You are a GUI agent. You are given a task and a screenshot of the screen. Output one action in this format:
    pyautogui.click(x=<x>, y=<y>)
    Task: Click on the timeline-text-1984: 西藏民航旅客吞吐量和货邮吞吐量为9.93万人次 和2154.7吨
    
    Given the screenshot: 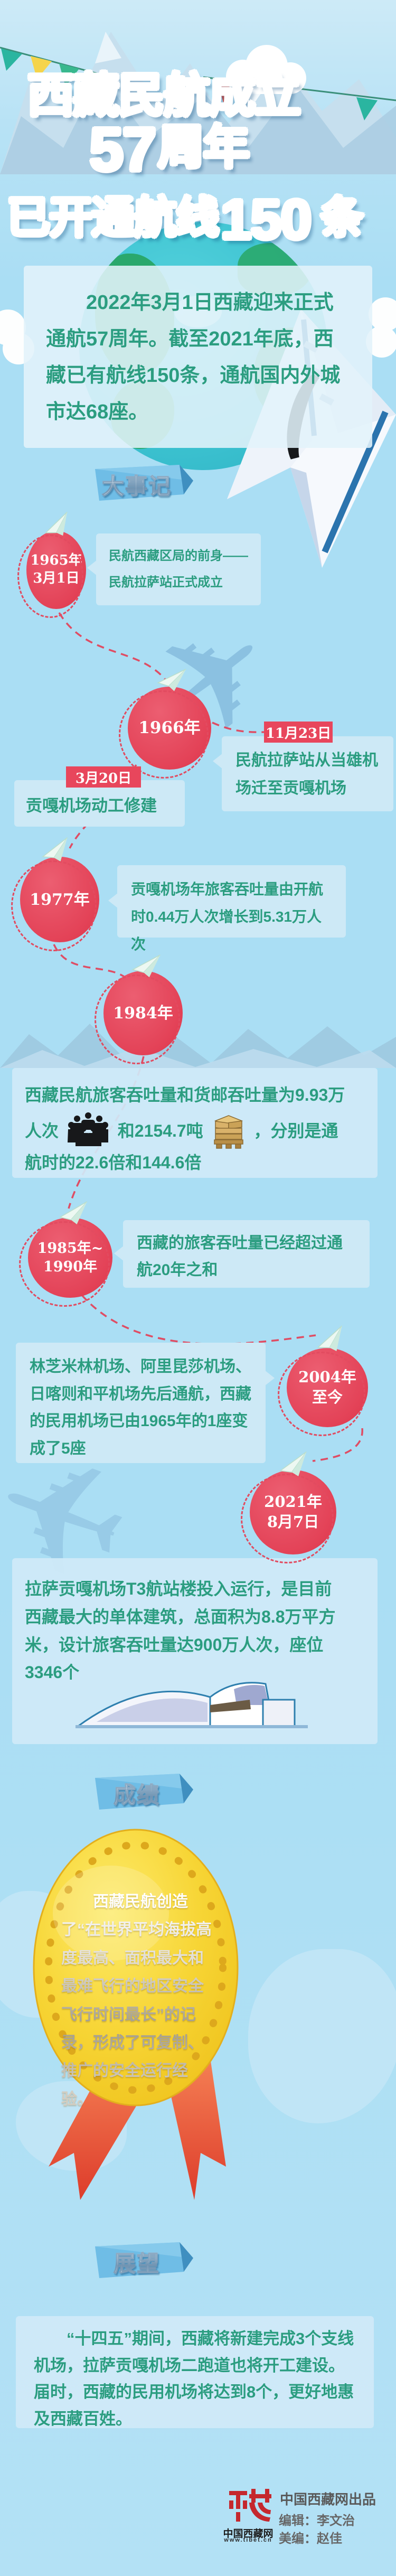 What is the action you would take?
    pyautogui.click(x=195, y=1127)
    